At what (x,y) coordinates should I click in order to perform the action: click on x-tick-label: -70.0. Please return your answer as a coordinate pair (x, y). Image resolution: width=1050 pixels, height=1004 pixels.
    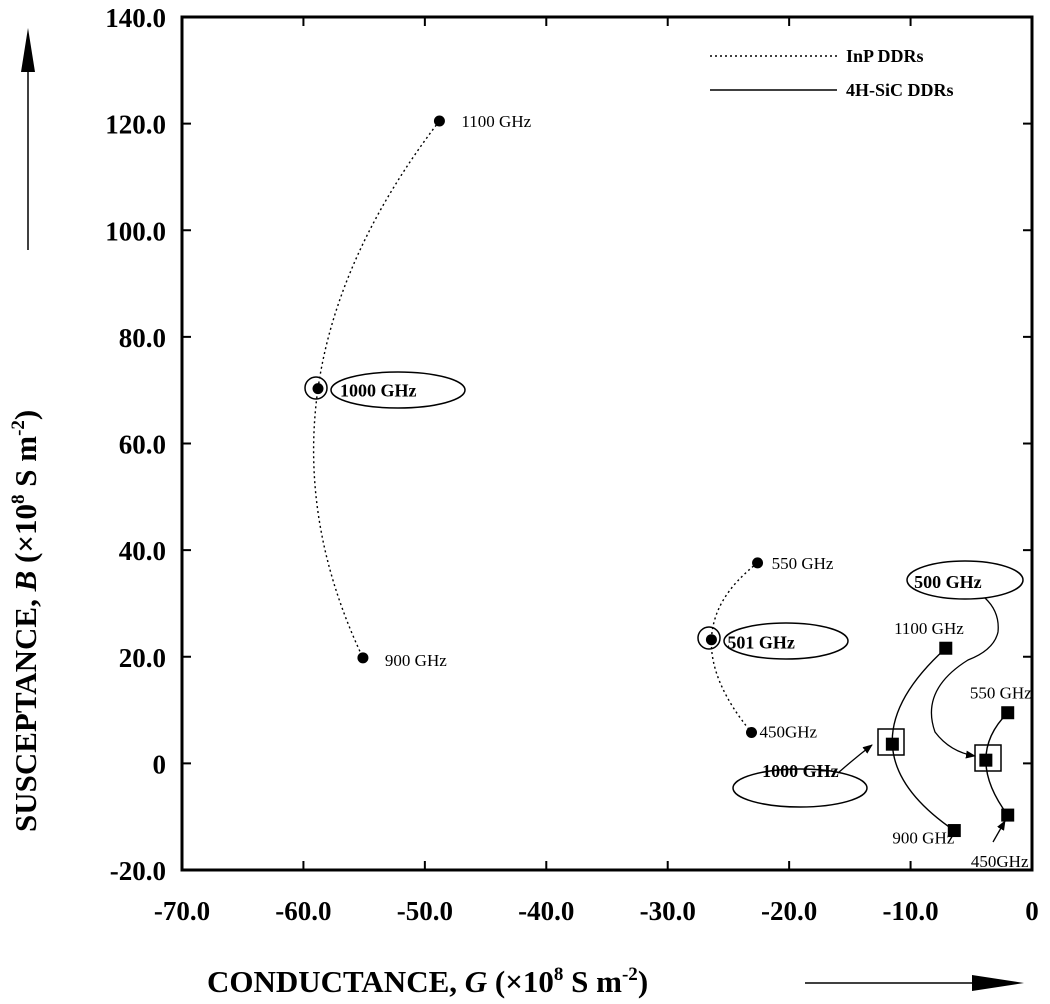
    Looking at the image, I should click on (182, 911).